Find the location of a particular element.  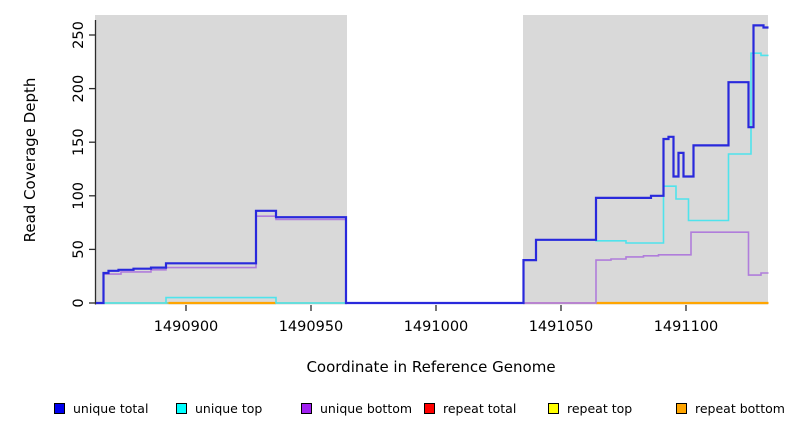

x-axis-title: Coordinate in Reference Genome is located at coordinates (431, 367).